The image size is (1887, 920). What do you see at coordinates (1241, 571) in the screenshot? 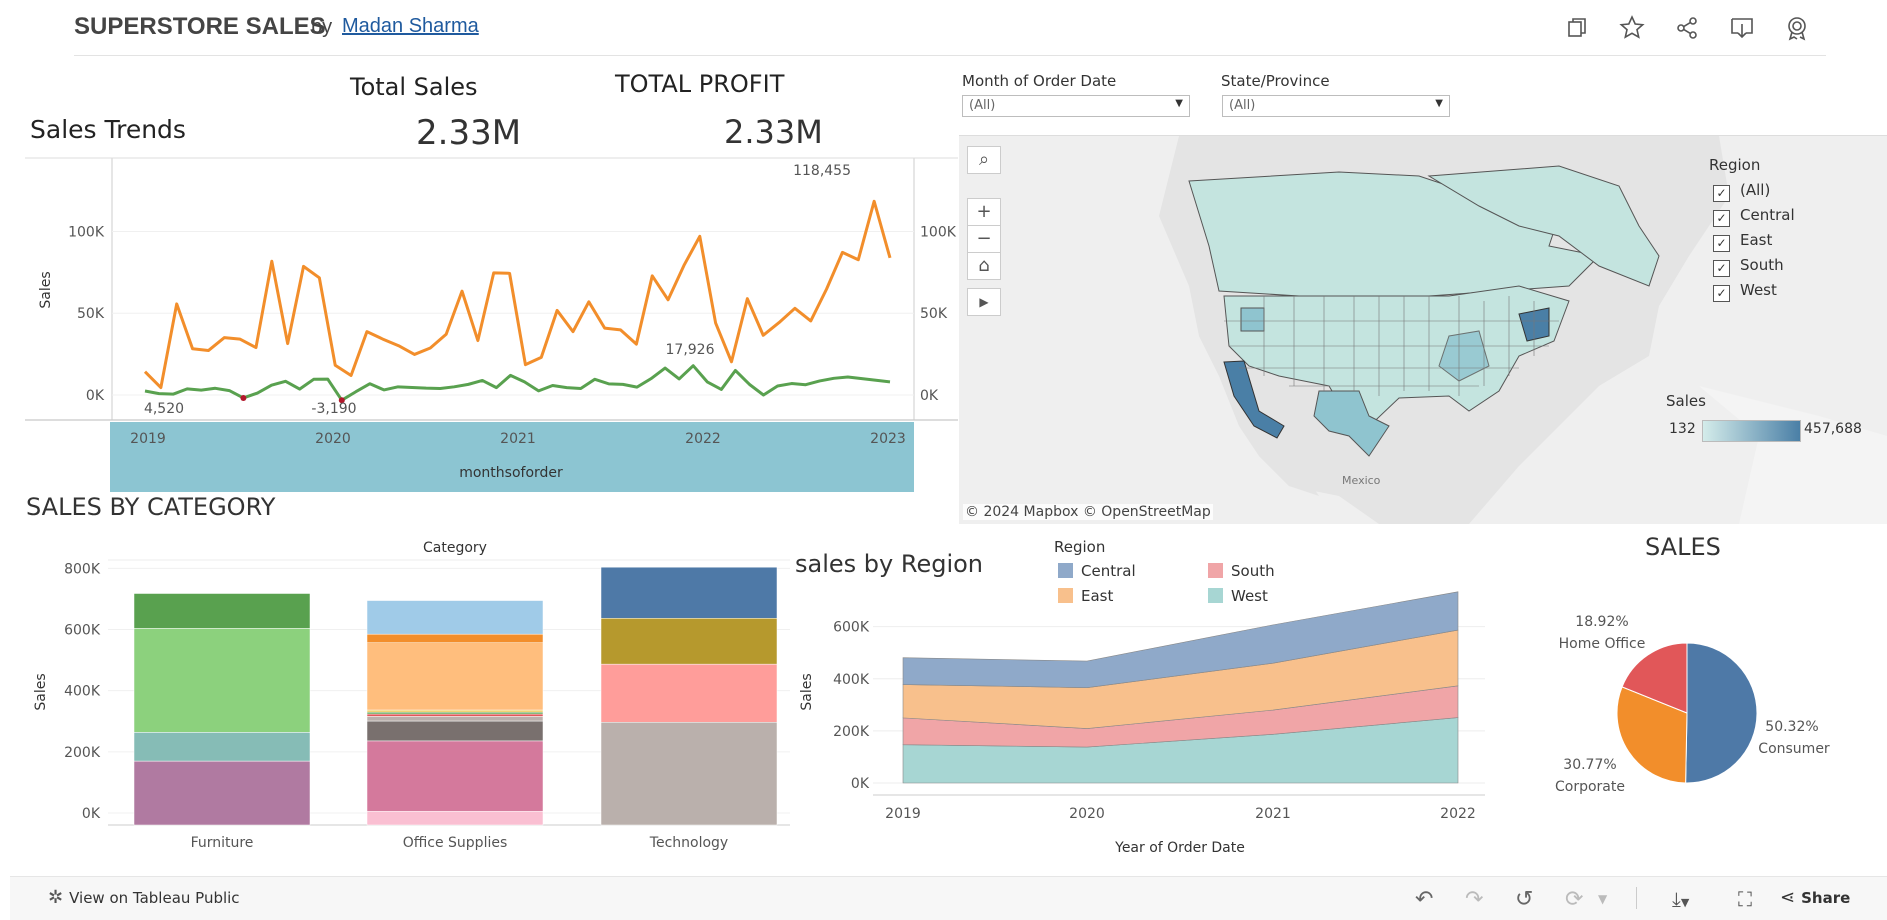
I see `legend-item-south: South` at bounding box center [1241, 571].